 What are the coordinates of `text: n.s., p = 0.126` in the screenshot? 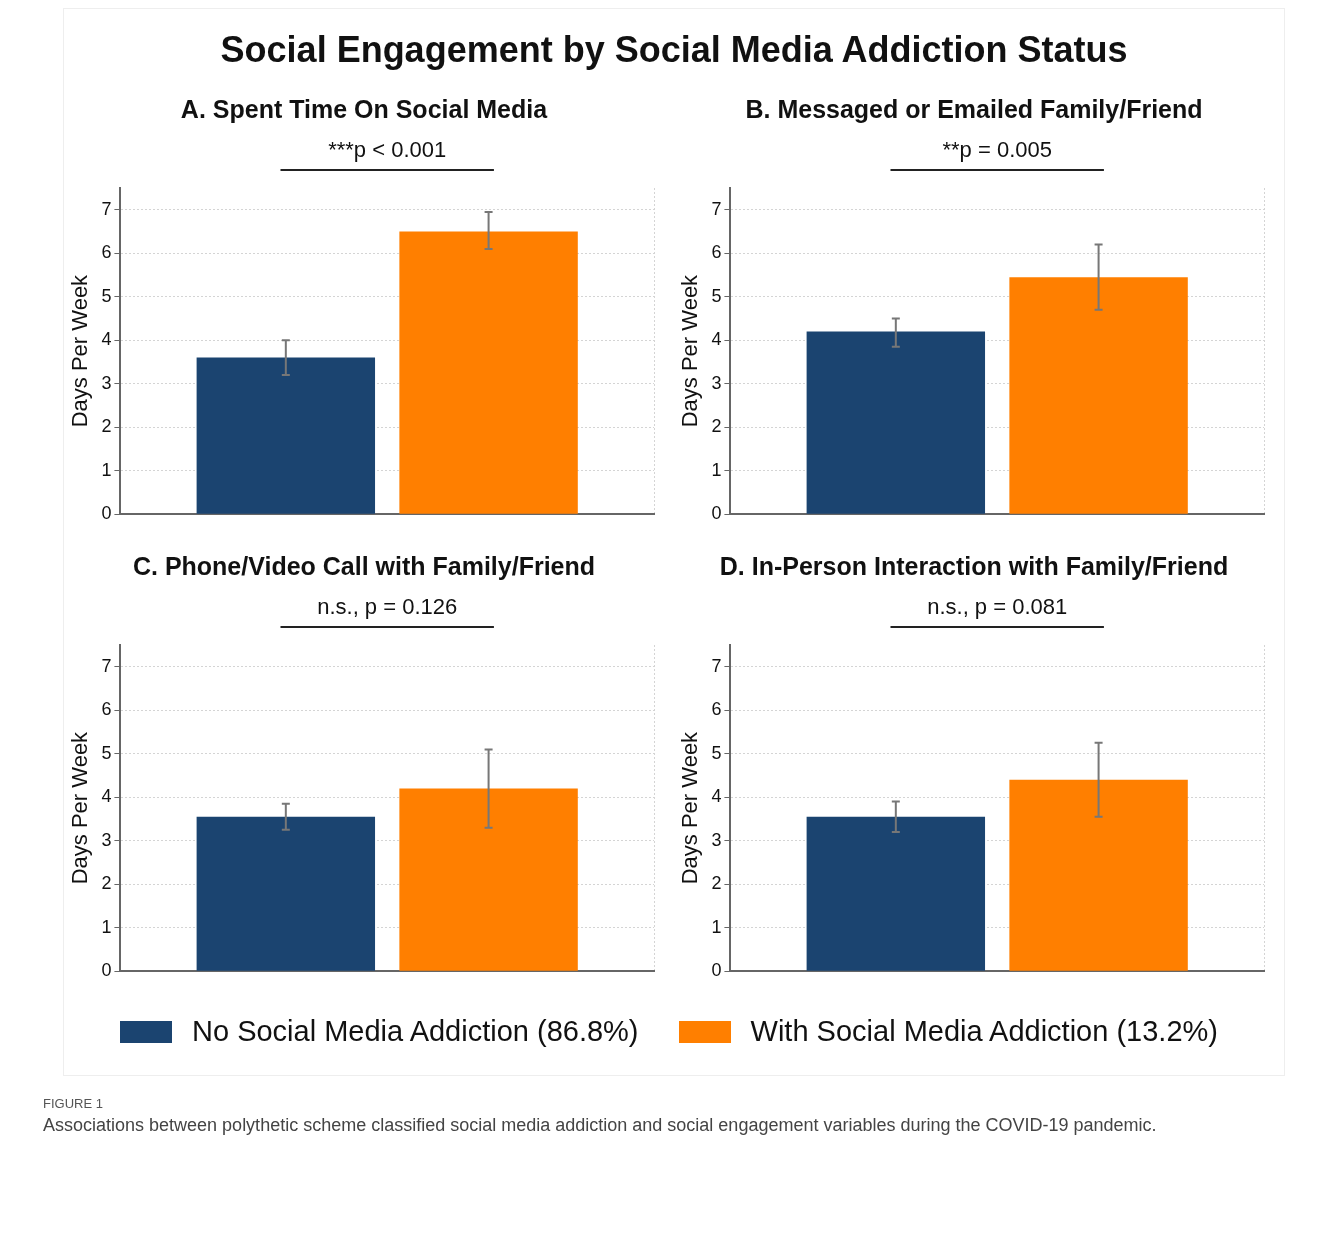 It's located at (387, 607).